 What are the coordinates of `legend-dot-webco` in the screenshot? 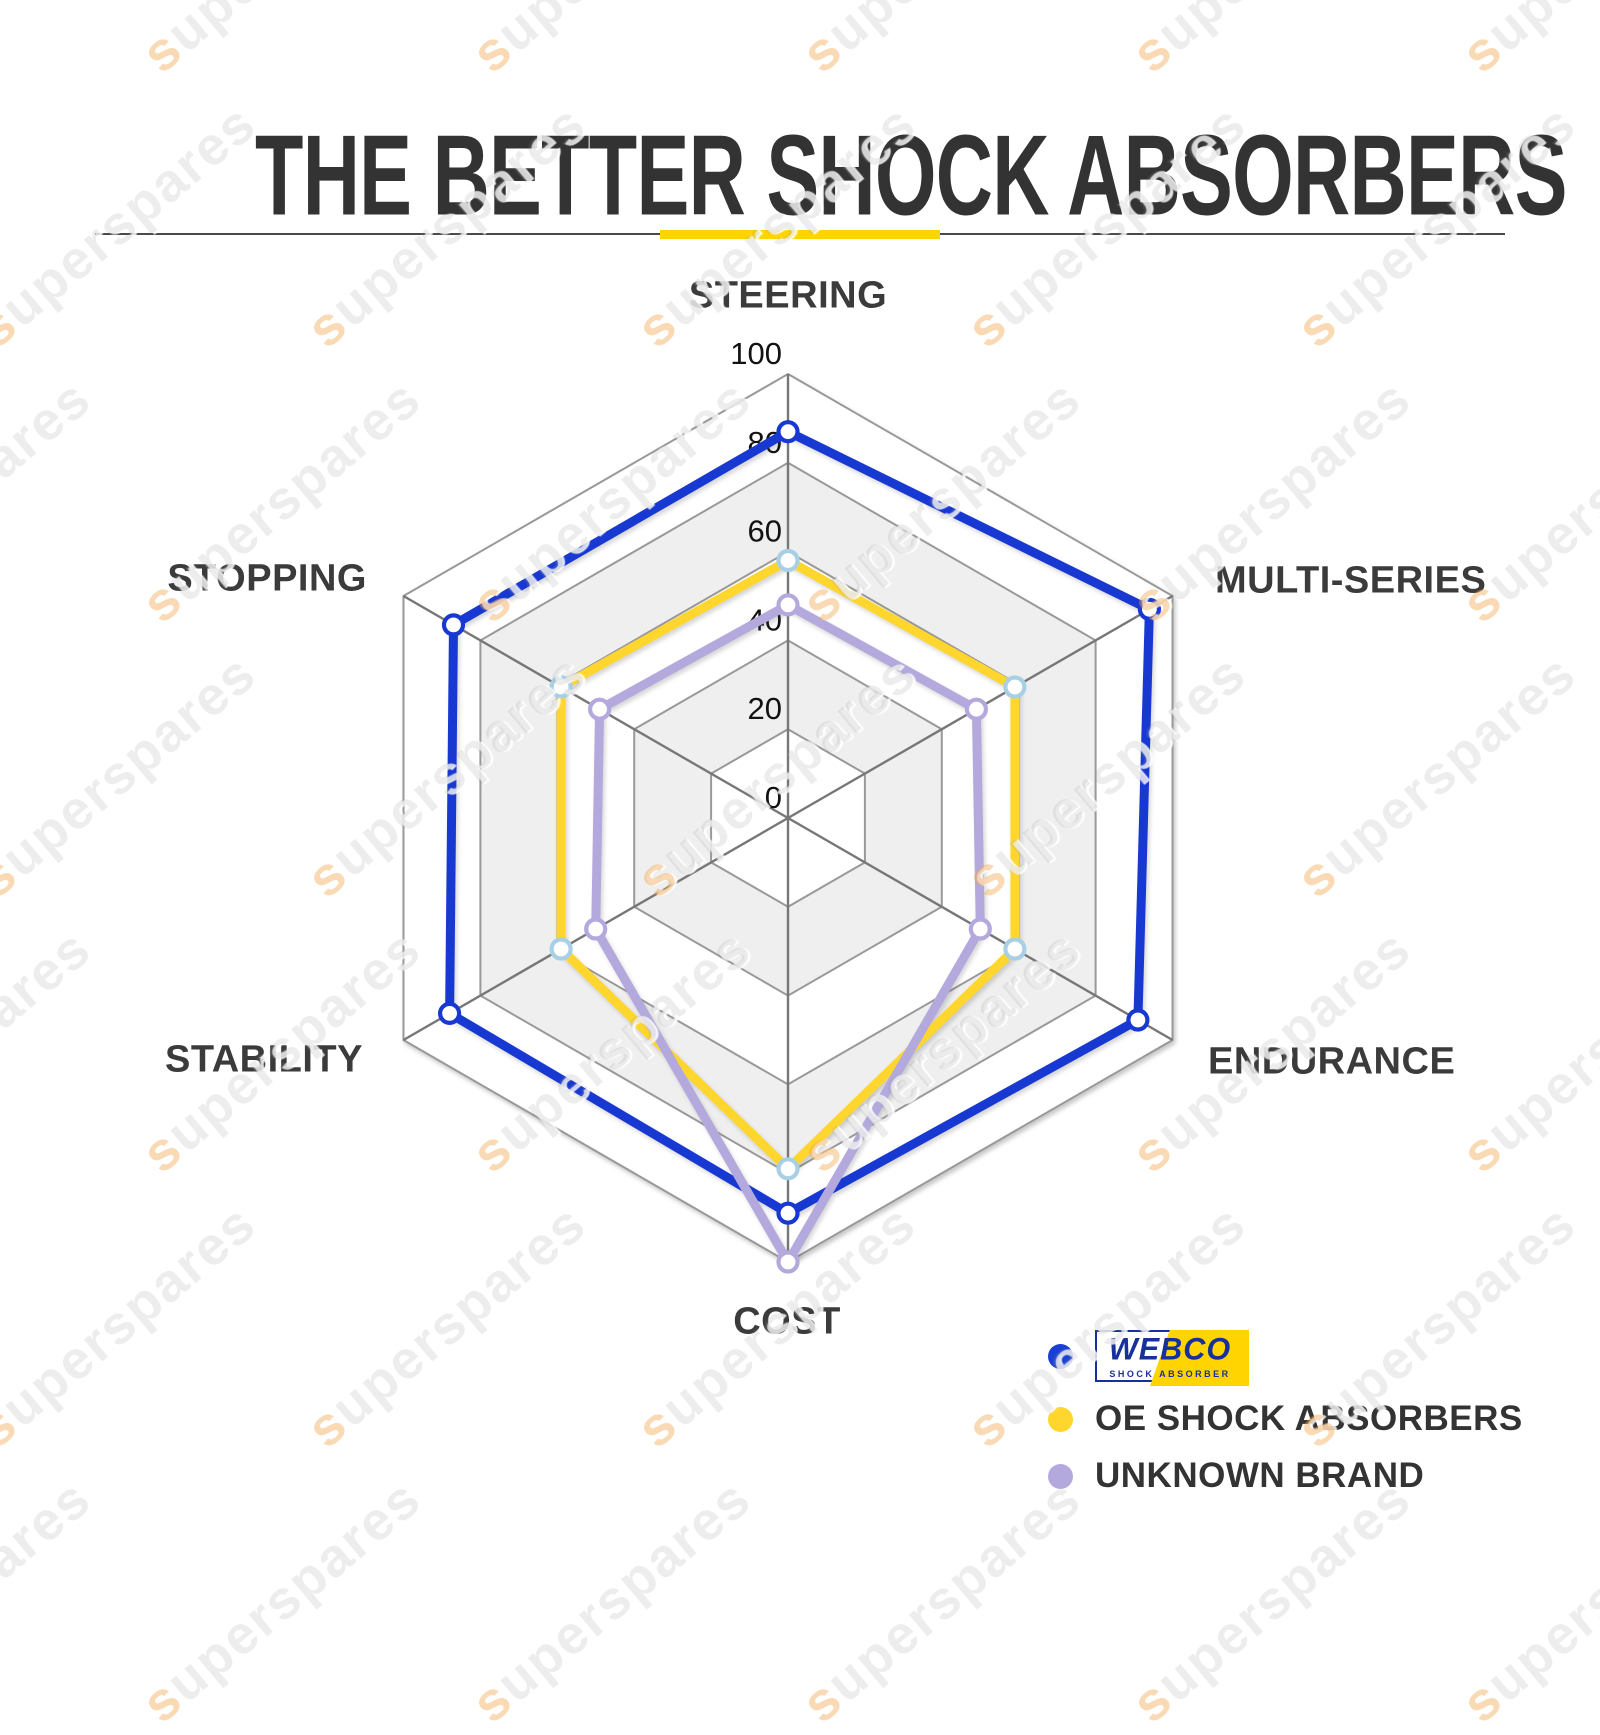 It's located at (1060, 1356).